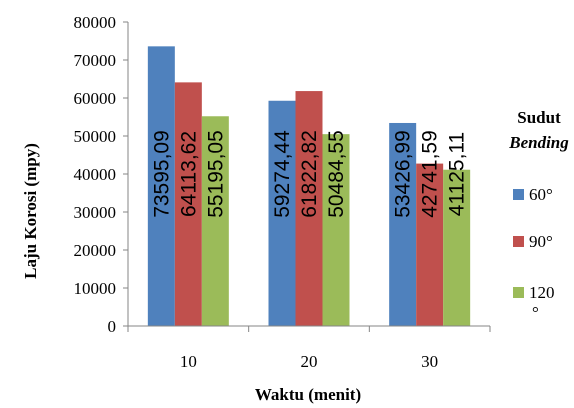 The height and width of the screenshot is (408, 574). Describe the element at coordinates (429, 361) in the screenshot. I see `x-tick-label: 30` at that location.